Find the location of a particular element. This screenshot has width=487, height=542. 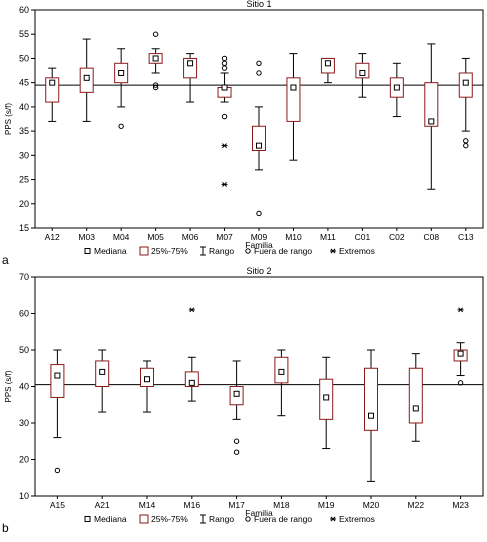

box-M10 is located at coordinates (293, 107).